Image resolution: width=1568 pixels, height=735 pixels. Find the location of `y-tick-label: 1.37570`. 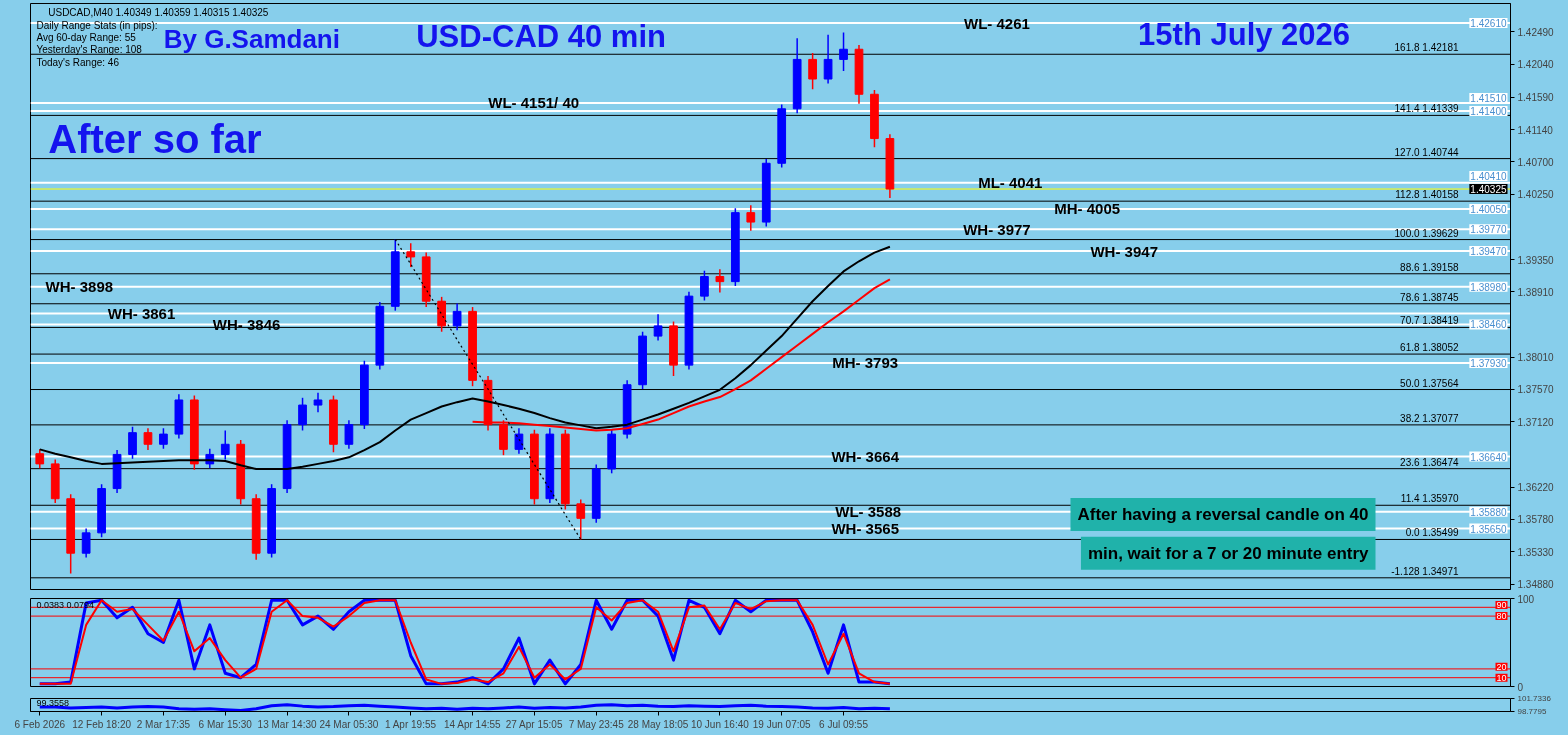

y-tick-label: 1.37570 is located at coordinates (1536, 390).